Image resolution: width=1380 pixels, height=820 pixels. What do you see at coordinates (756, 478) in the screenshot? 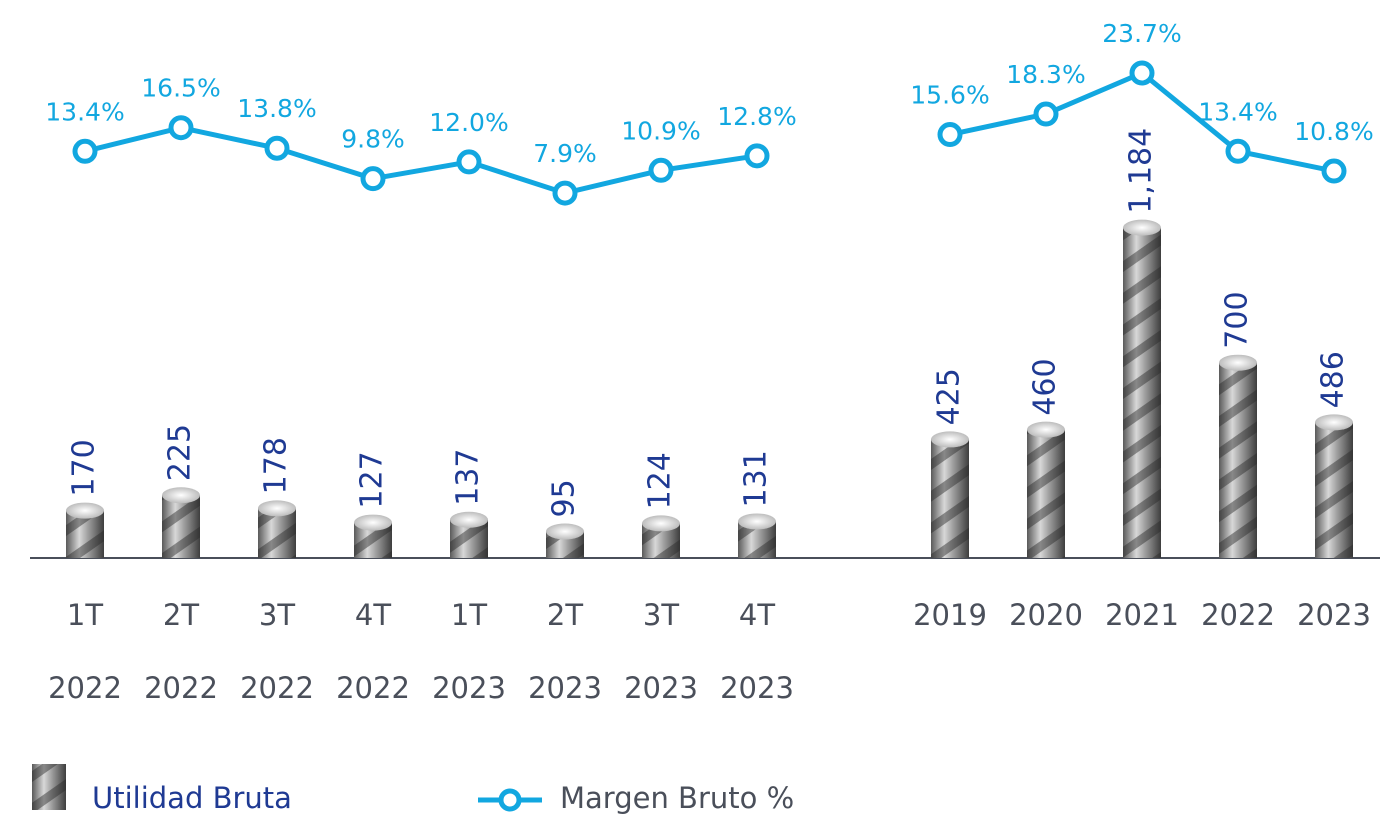
I see `bar-value-label: 131` at bounding box center [756, 478].